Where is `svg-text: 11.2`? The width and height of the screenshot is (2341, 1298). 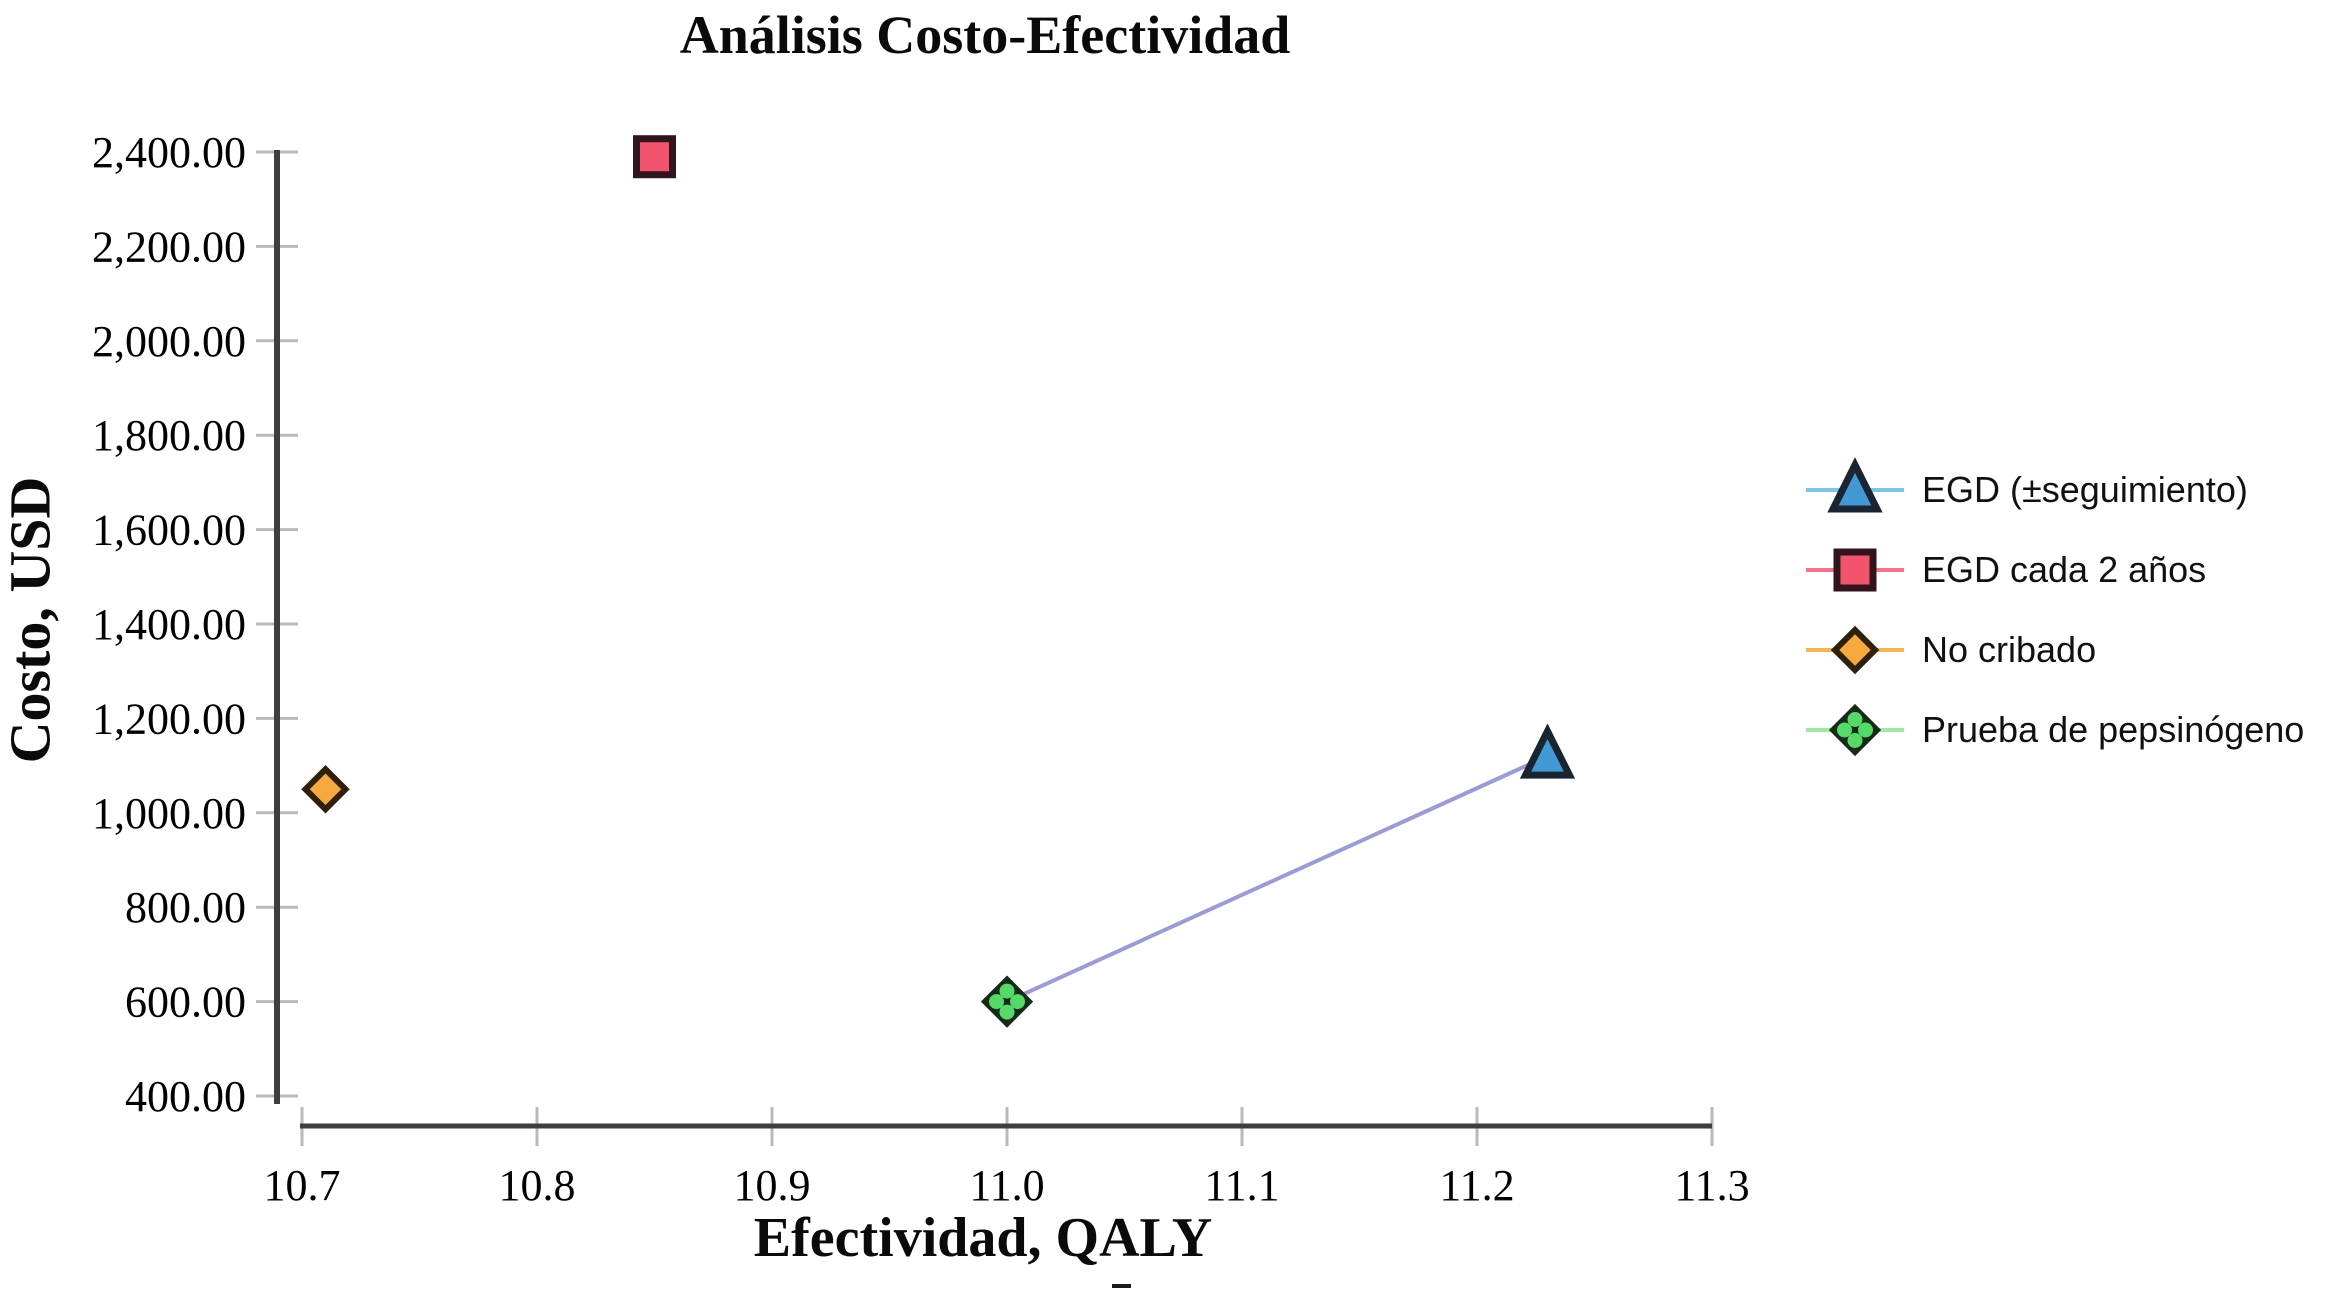 svg-text: 11.2 is located at coordinates (1476, 1185).